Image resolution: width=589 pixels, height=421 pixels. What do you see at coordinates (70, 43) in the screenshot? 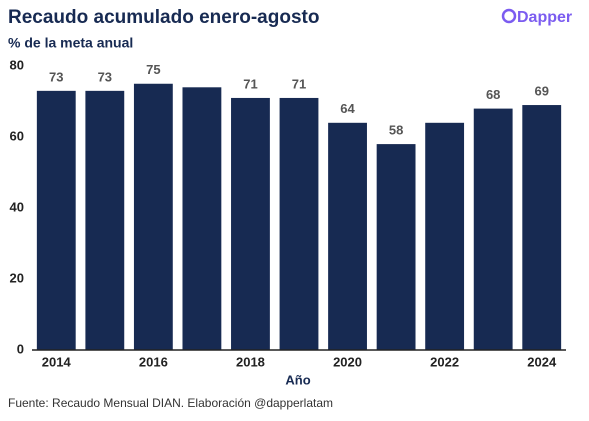
I see `chart-subtitle: % de la meta anual` at bounding box center [70, 43].